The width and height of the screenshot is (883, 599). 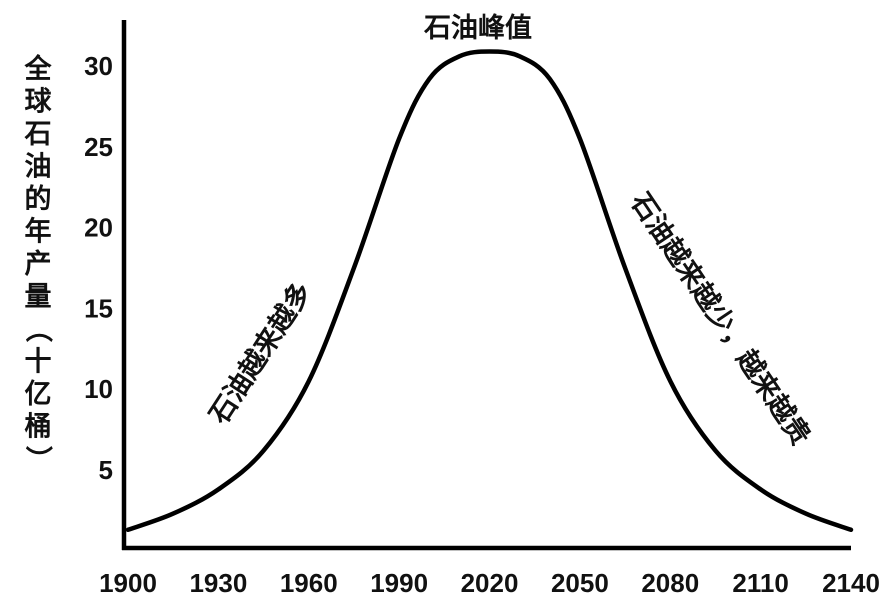 I want to click on y-label-char: 十, so click(x=38, y=362).